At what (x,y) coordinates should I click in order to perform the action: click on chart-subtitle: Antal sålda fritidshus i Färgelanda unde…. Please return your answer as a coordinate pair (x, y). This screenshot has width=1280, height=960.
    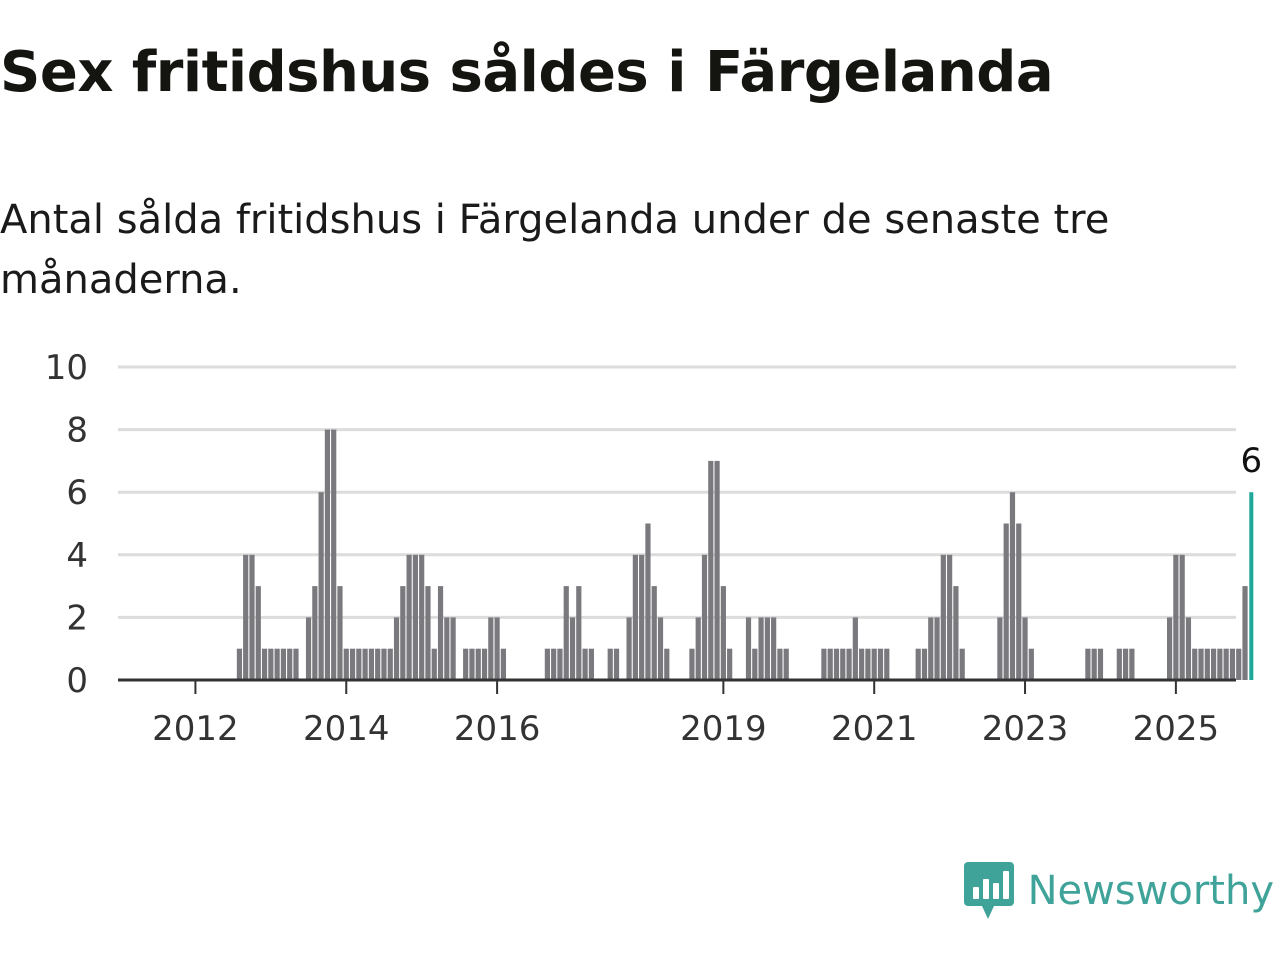
    Looking at the image, I should click on (555, 250).